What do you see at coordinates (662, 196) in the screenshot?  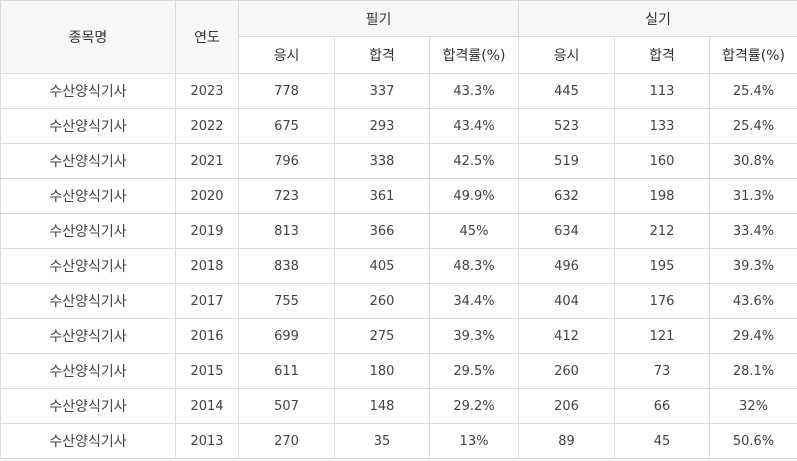 I see `cell-practical-passed: 198` at bounding box center [662, 196].